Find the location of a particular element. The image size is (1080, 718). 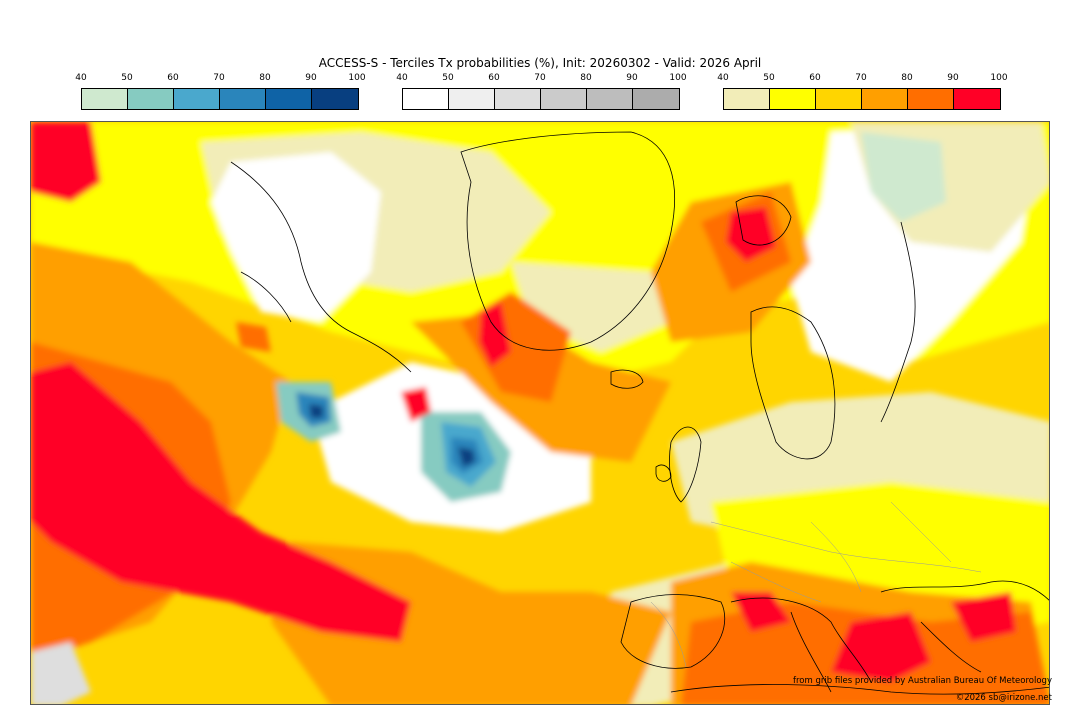

legend-above-normal: 40 50 60 70 80 90 100 is located at coordinates (862, 93).